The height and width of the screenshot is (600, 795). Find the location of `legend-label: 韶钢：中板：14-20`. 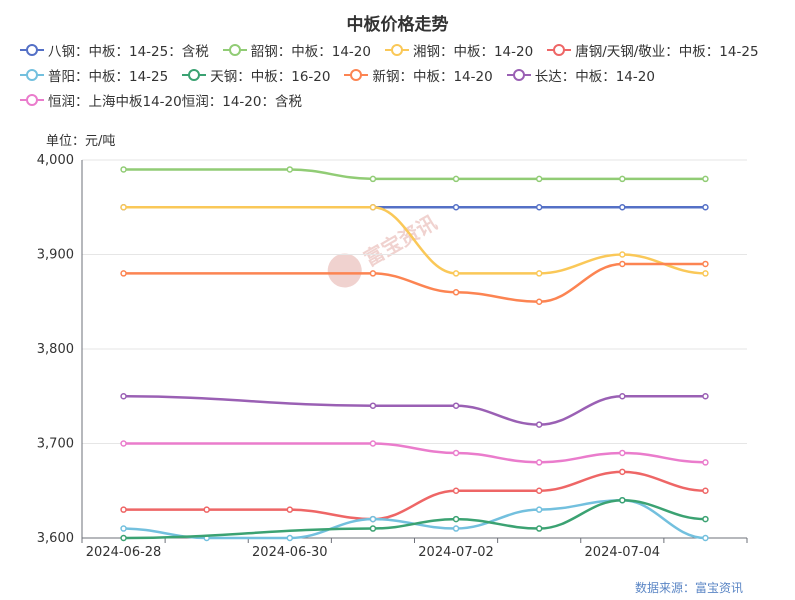

legend-label: 韶钢：中板：14-20 is located at coordinates (310, 51).